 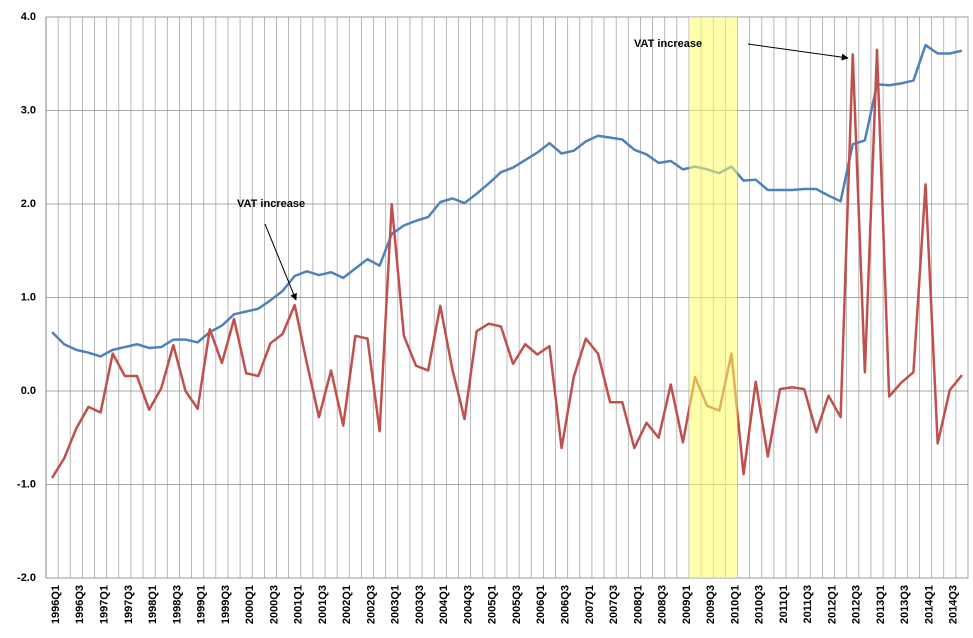 What do you see at coordinates (881, 604) in the screenshot?
I see `x-tick-label: 2013Q1` at bounding box center [881, 604].